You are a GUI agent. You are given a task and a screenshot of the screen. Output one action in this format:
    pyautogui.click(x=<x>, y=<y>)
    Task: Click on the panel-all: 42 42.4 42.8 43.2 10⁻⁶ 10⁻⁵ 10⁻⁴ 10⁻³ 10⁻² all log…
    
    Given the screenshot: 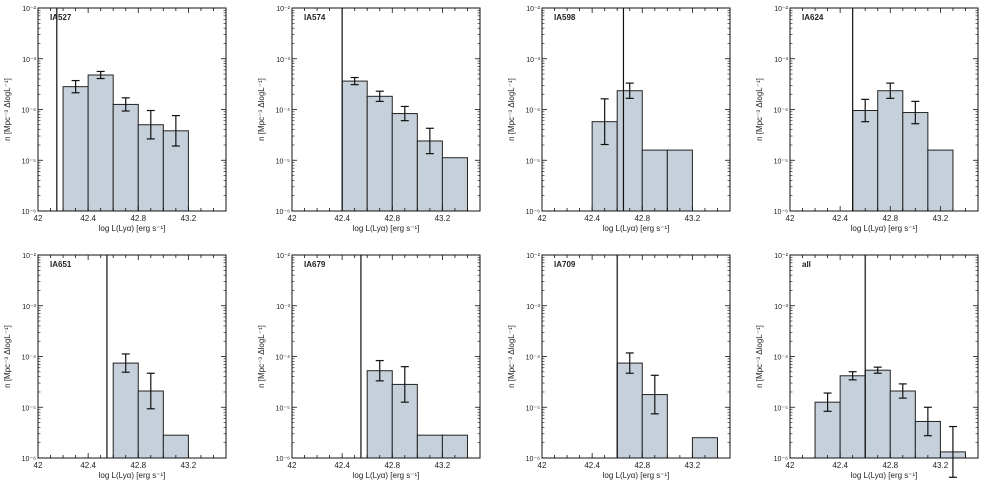 What is the action you would take?
    pyautogui.click(x=867, y=366)
    